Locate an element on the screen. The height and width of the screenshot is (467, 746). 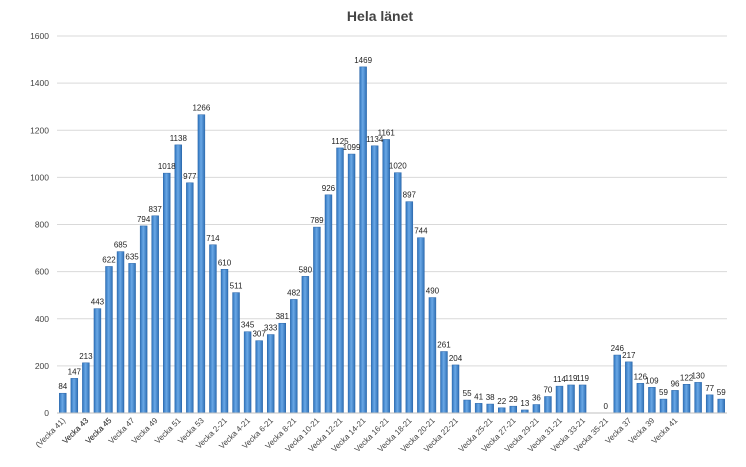
data-label: 610 is located at coordinates (225, 262).